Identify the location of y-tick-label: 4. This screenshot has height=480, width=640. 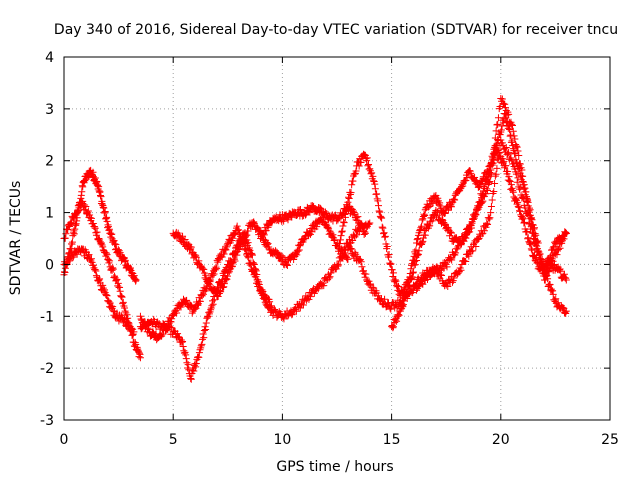
(49, 58).